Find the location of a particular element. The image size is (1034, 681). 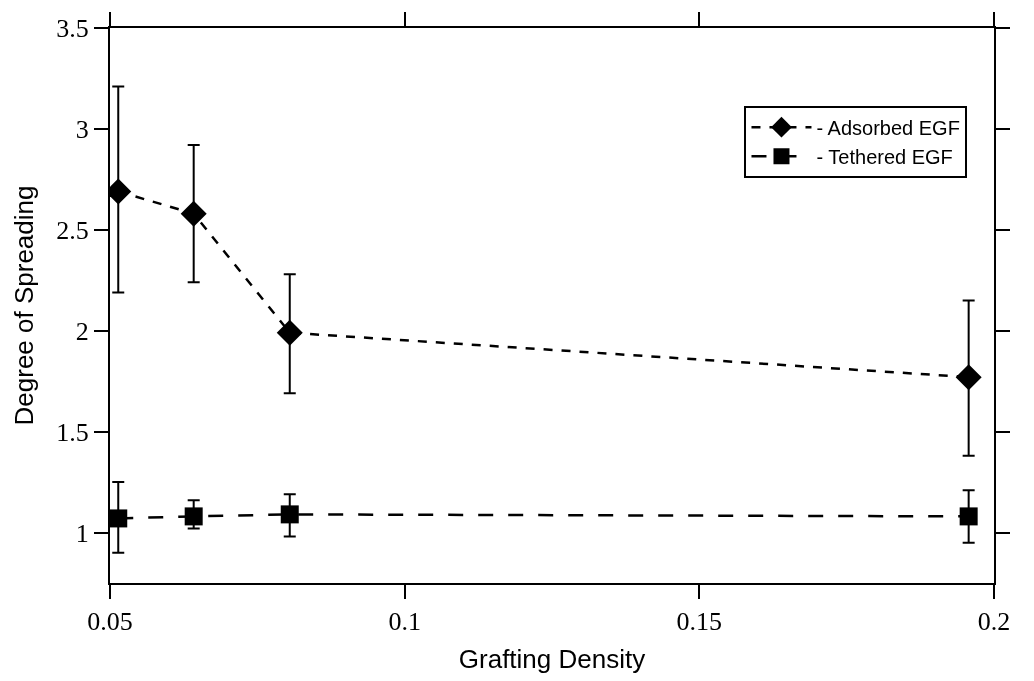

x-axis-title: Grafting Density is located at coordinates (552, 659).